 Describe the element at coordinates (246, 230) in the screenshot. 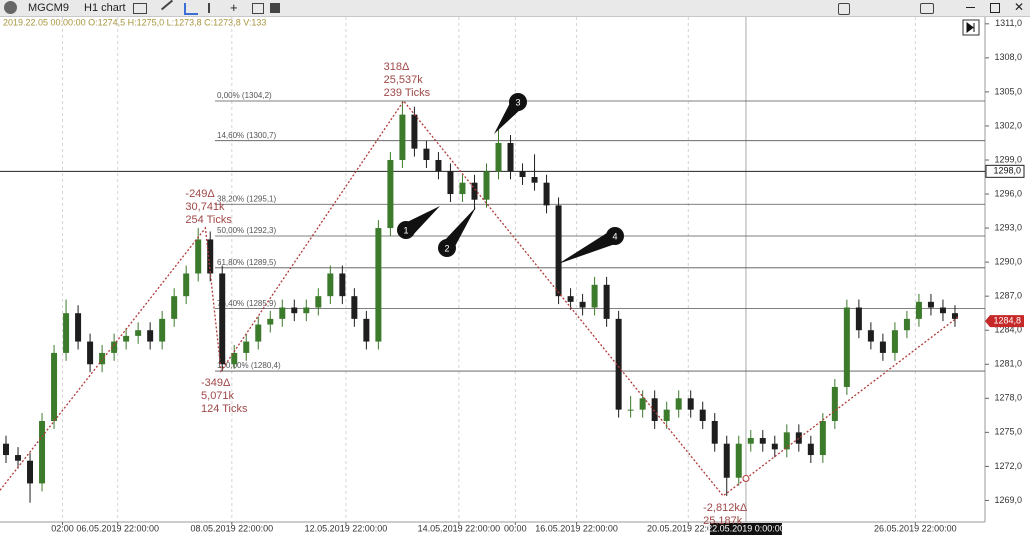

I see `fib-label: 50,00% (1292,3)` at that location.